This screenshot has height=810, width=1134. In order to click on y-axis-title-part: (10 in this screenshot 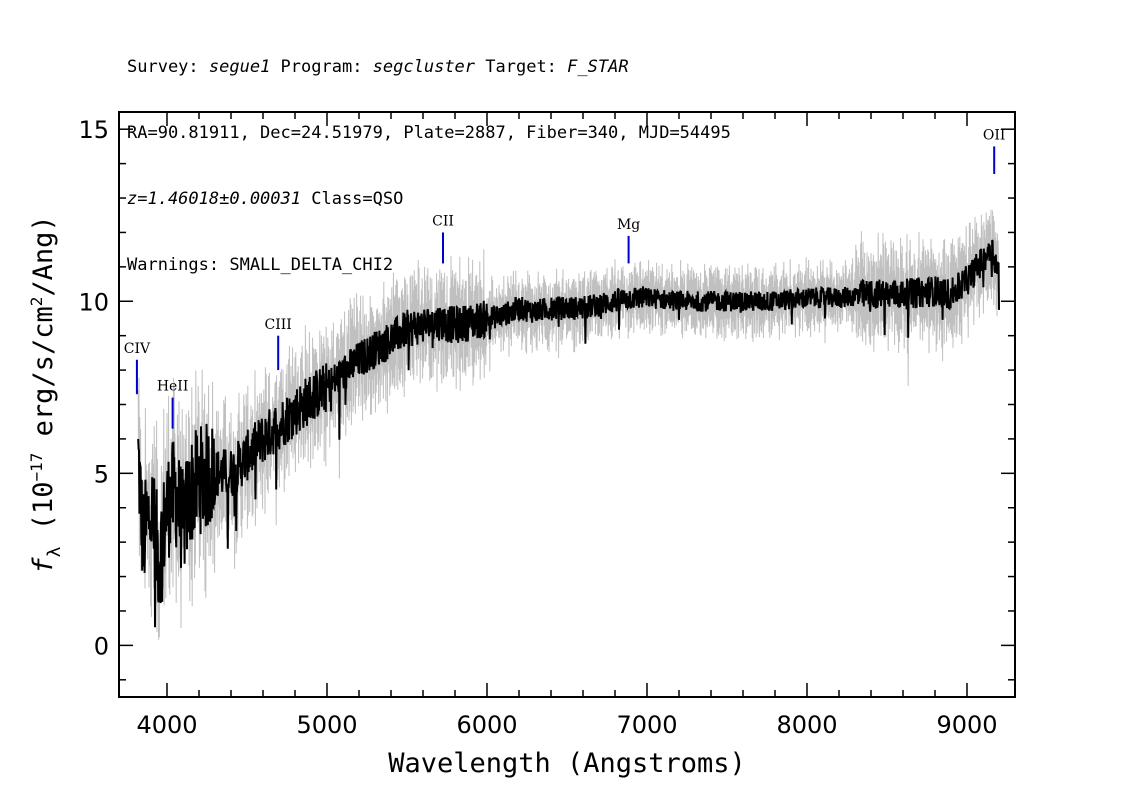, I will do `click(43, 514)`.